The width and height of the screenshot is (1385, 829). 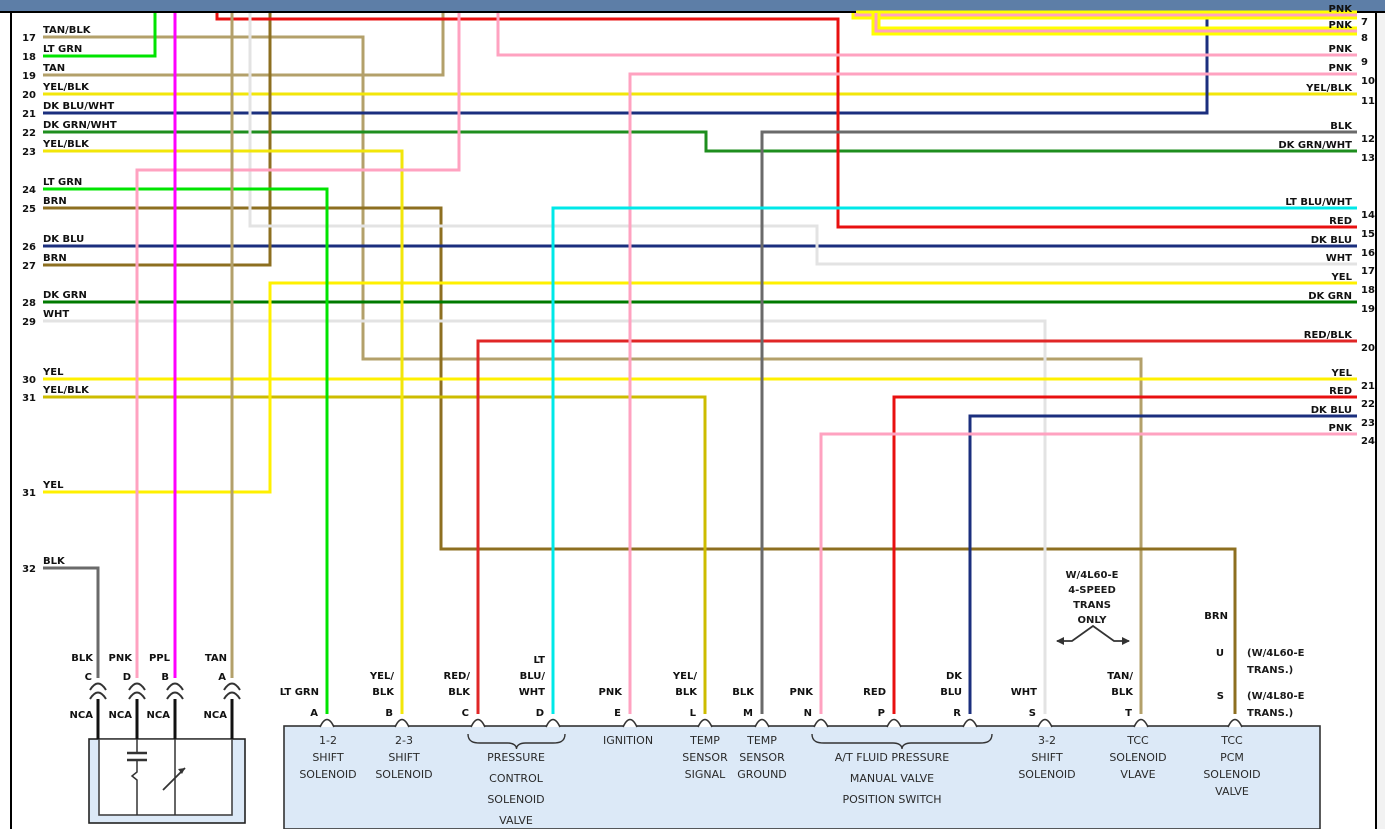 What do you see at coordinates (1341, 49) in the screenshot?
I see `wire-color-label-right-w-pnk-9: PNK` at bounding box center [1341, 49].